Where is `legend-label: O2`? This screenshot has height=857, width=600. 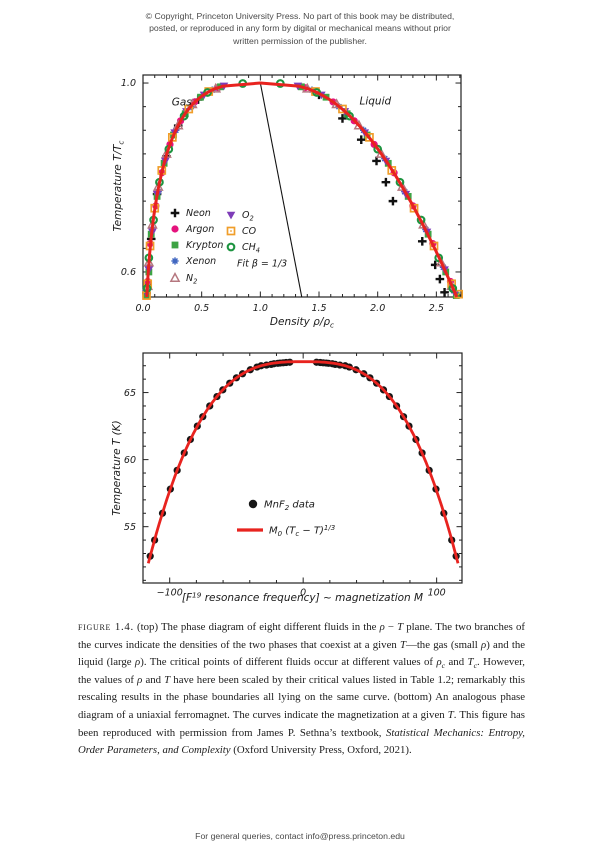 legend-label: O2 is located at coordinates (248, 216).